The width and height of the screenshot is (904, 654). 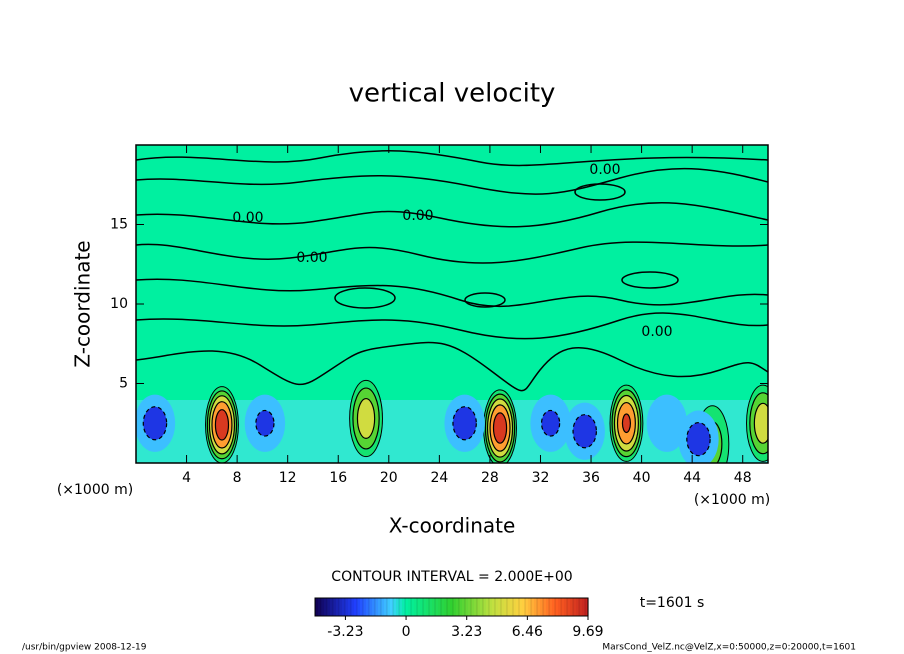 I want to click on x-tick-label: 44, so click(x=692, y=478).